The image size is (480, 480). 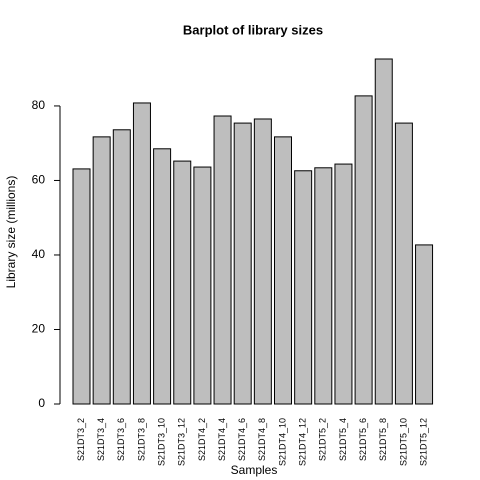 What do you see at coordinates (222, 439) in the screenshot?
I see `x-tick-label: S21DT4_4` at bounding box center [222, 439].